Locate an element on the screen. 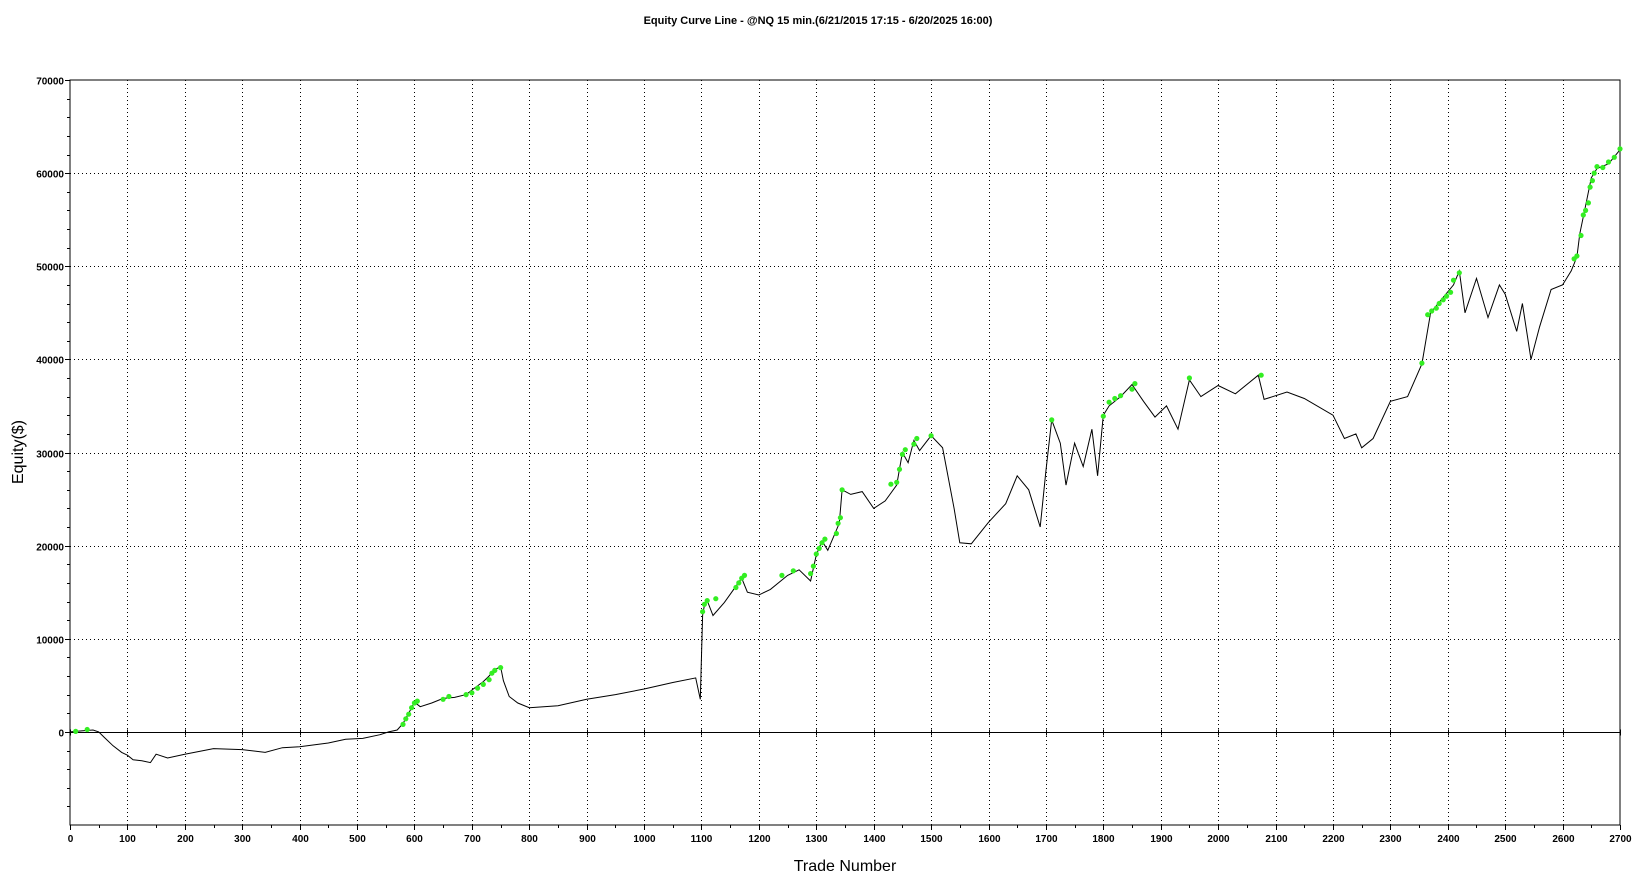 The height and width of the screenshot is (885, 1636). x-tick-label: 200 is located at coordinates (185, 839).